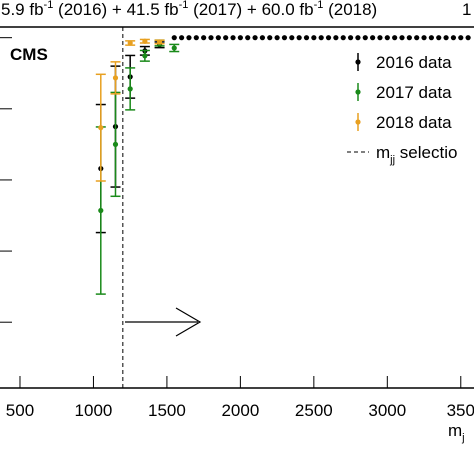 This screenshot has height=474, width=474. What do you see at coordinates (414, 122) in the screenshot?
I see `legend-label: 2018 data` at bounding box center [414, 122].